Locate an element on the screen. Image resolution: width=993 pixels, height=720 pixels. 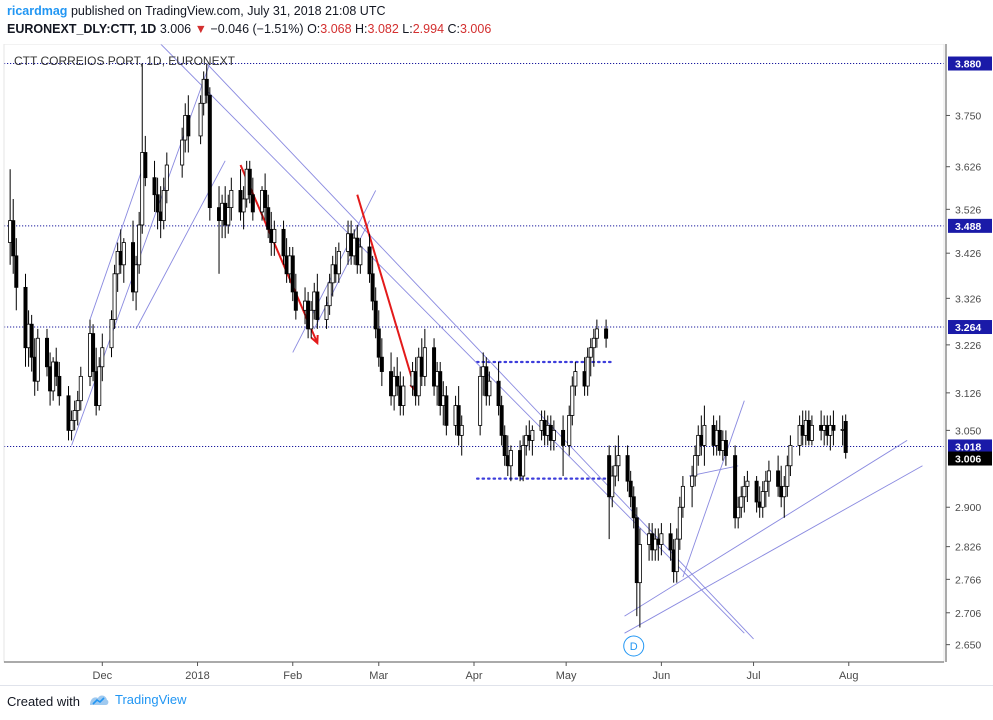
footer: Created with TradingView is located at coordinates (496, 702).